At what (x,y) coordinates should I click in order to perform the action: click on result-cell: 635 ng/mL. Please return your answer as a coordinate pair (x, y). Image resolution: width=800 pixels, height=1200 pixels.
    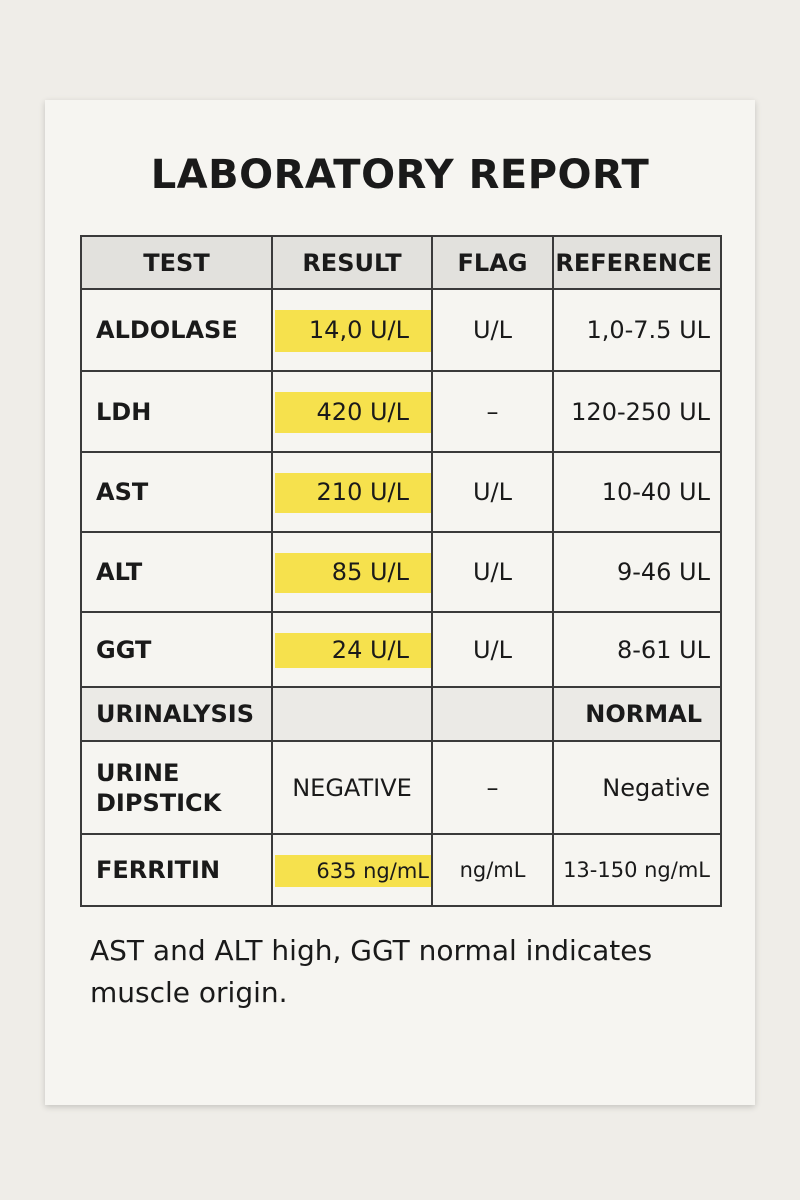
    Looking at the image, I should click on (352, 870).